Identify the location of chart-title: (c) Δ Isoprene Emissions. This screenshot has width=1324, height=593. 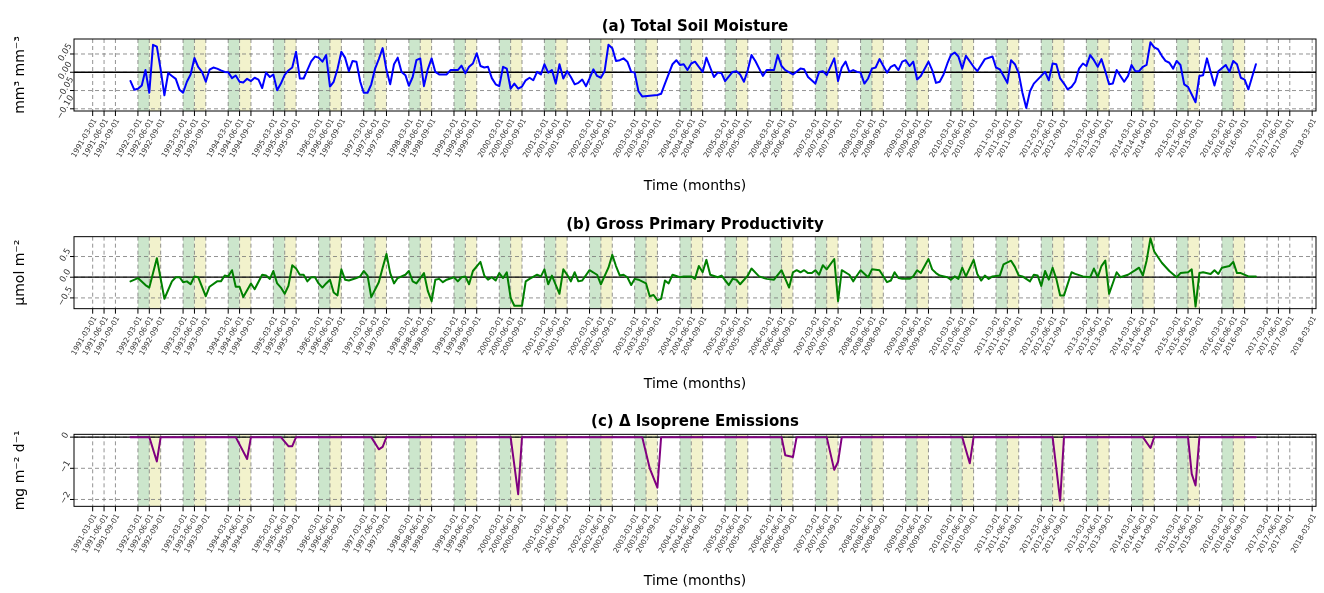
(695, 421).